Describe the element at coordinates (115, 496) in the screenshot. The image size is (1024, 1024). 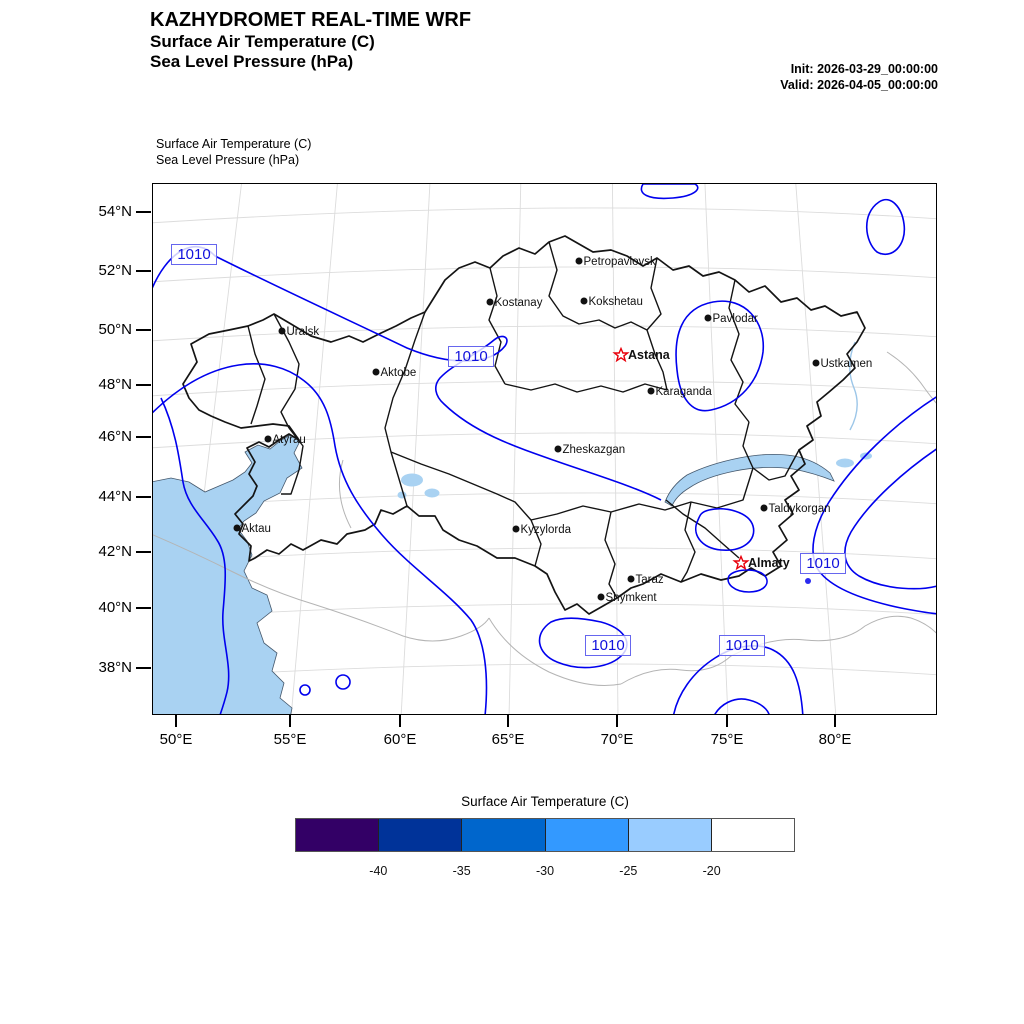
I see `y-axis-tick-label: 44°N` at that location.